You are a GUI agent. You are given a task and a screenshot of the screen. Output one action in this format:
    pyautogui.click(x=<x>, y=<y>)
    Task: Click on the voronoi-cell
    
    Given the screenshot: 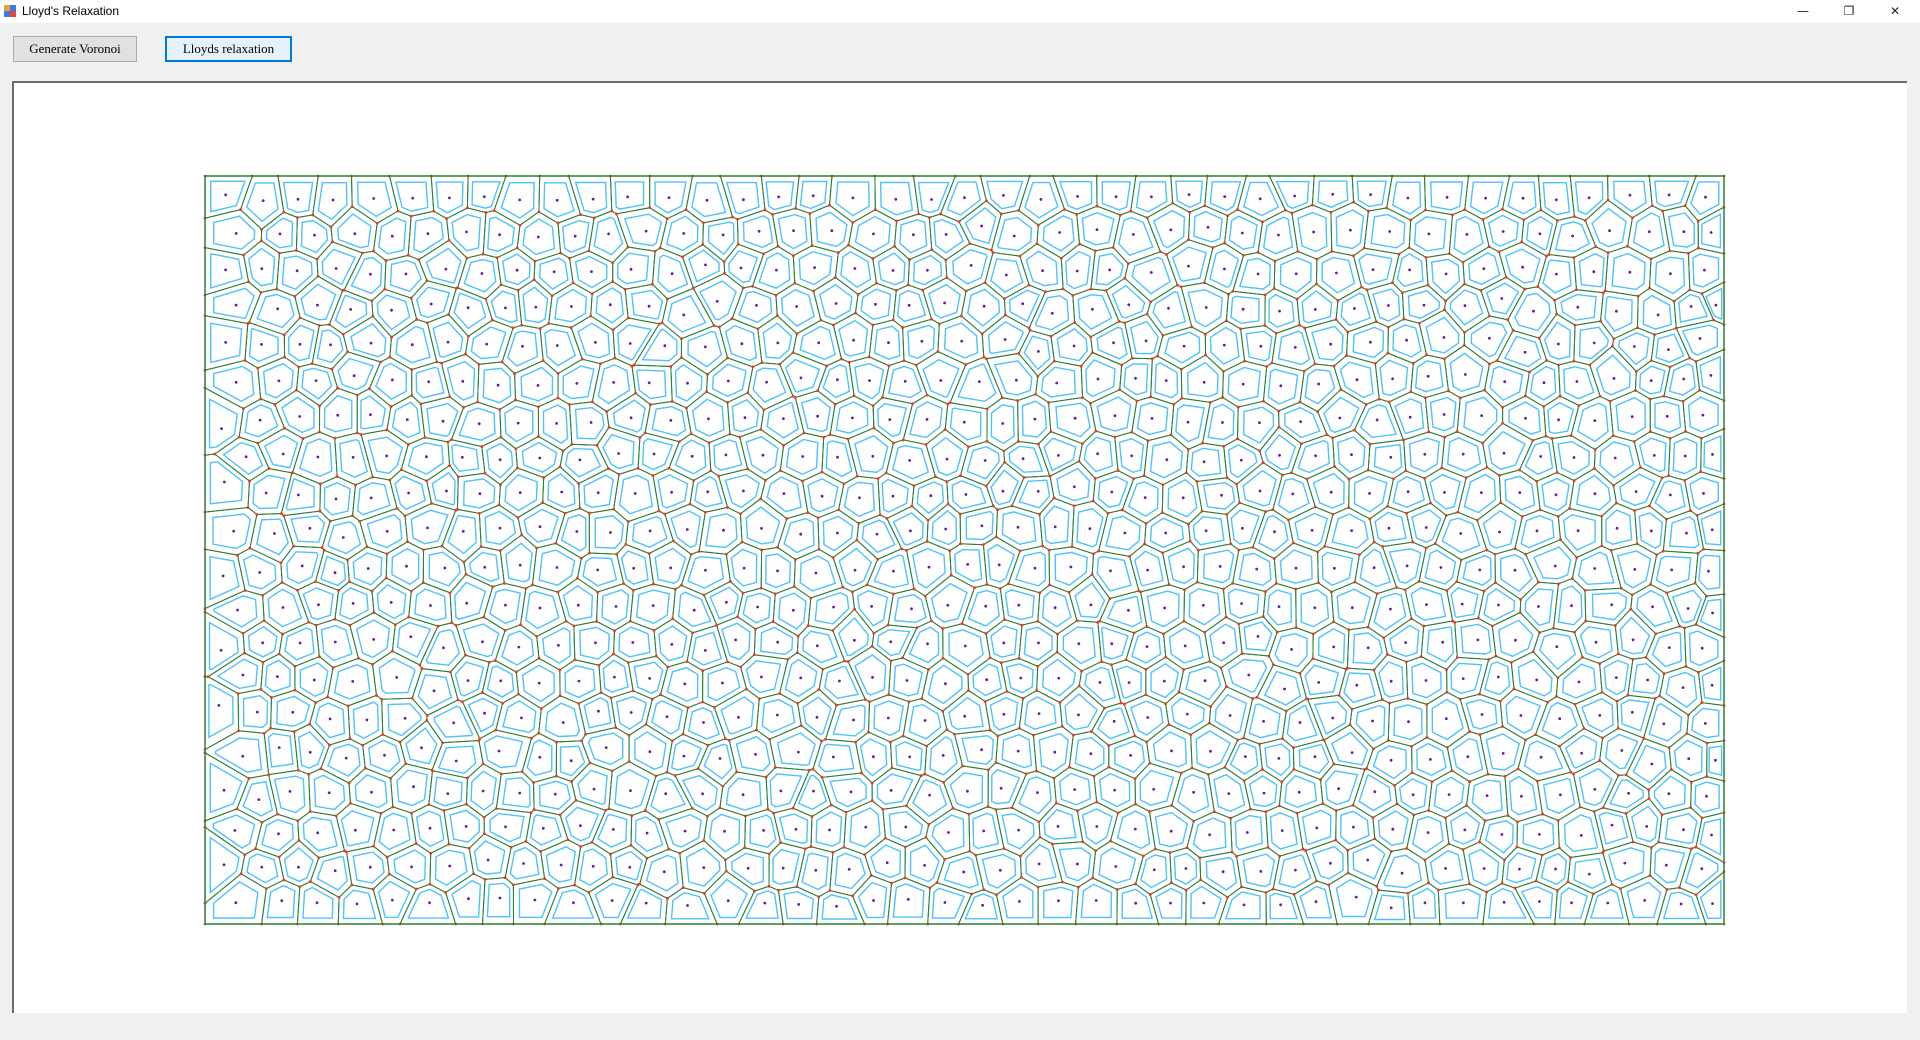 What is the action you would take?
    pyautogui.click(x=1310, y=529)
    